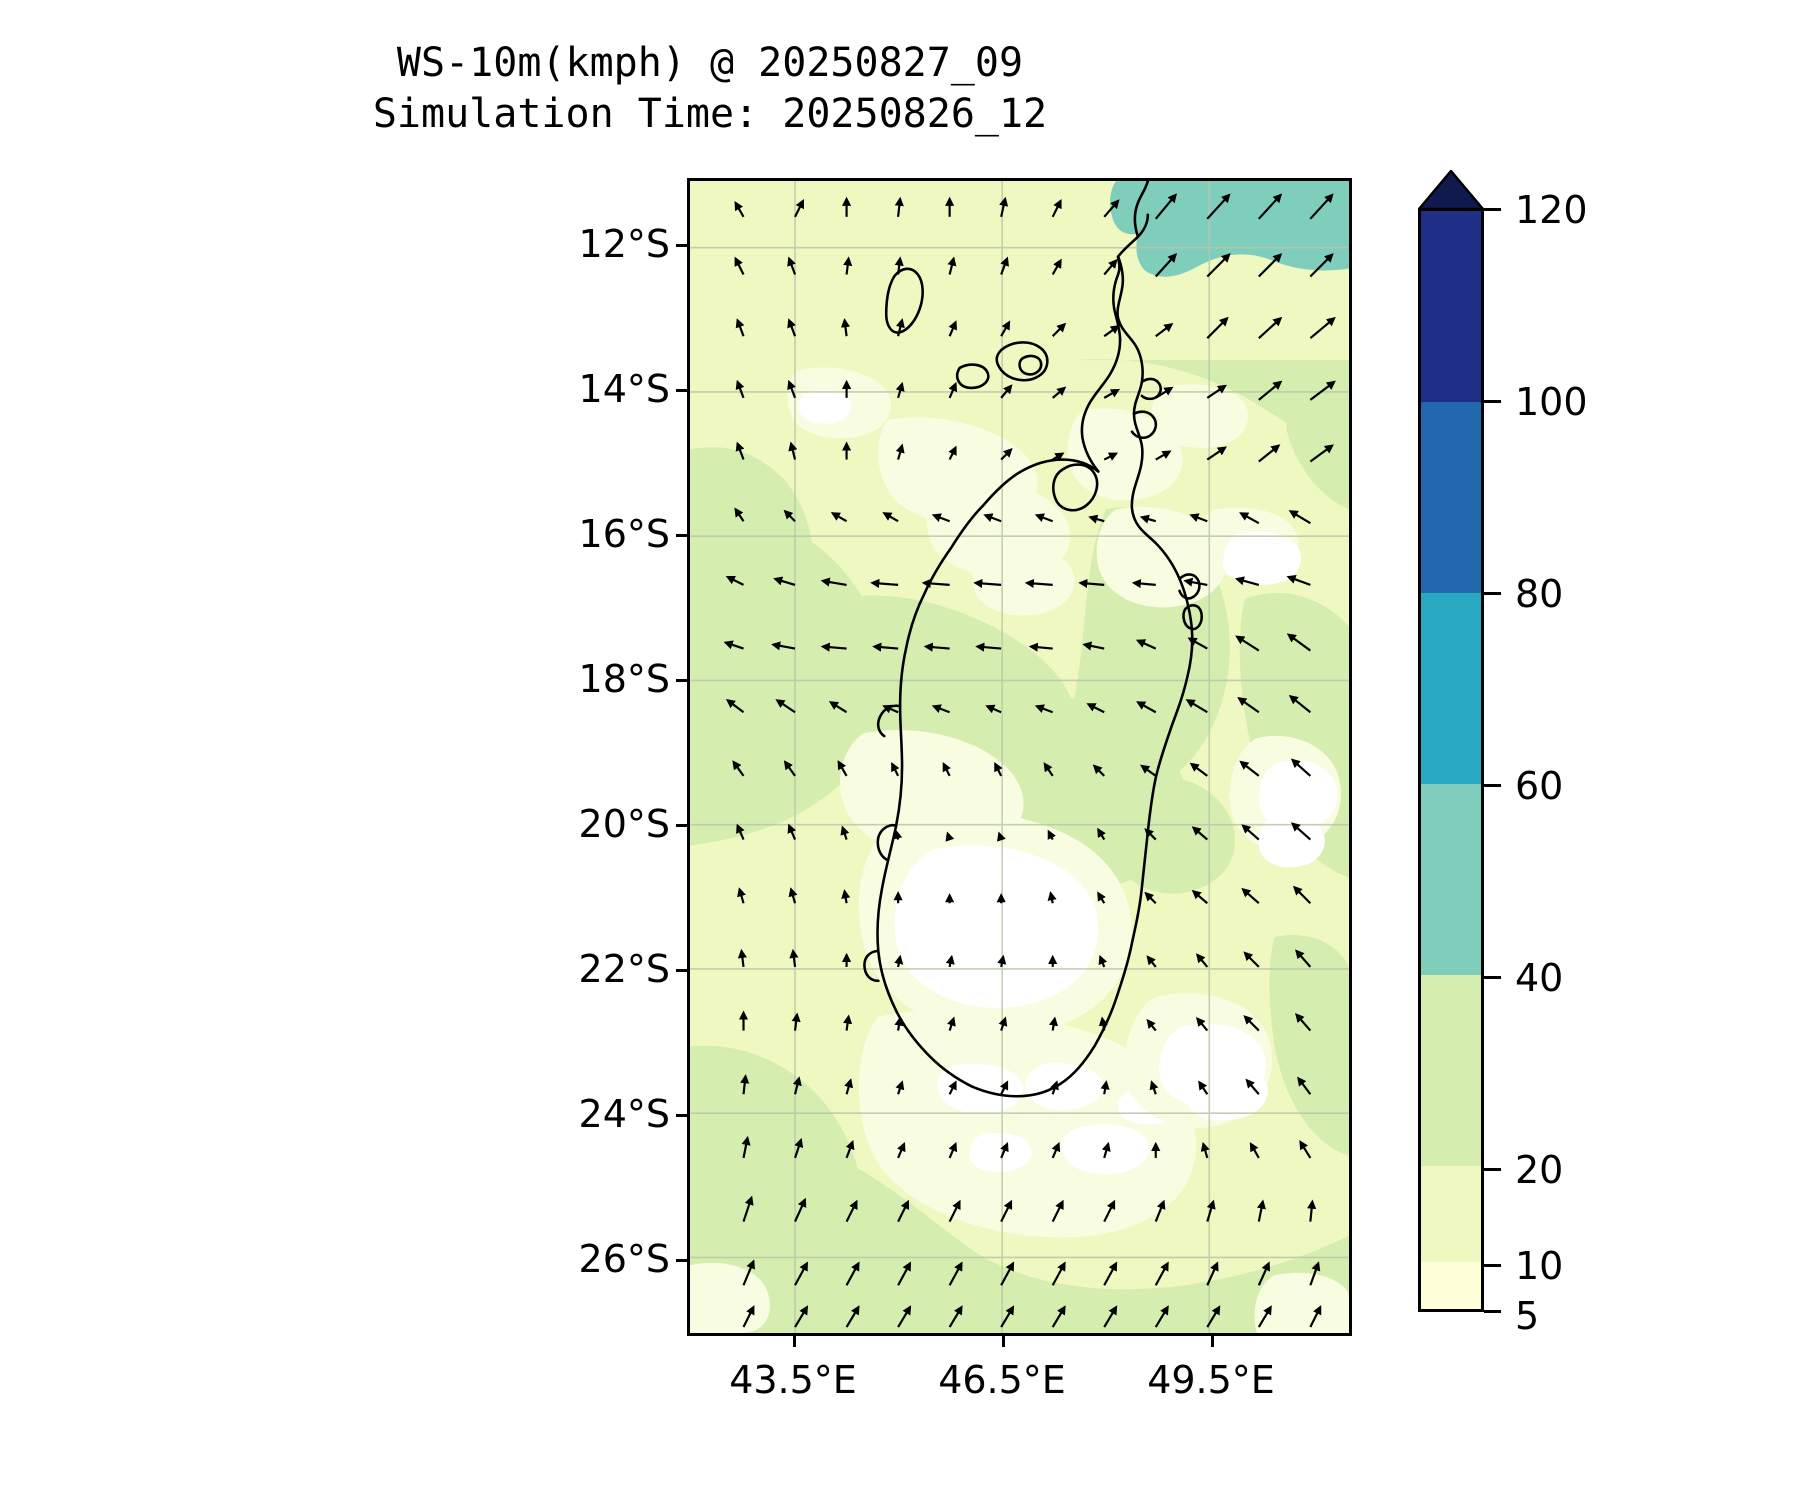 The height and width of the screenshot is (1500, 1800). I want to click on y-axis-label-14s: 14°S, so click(624, 389).